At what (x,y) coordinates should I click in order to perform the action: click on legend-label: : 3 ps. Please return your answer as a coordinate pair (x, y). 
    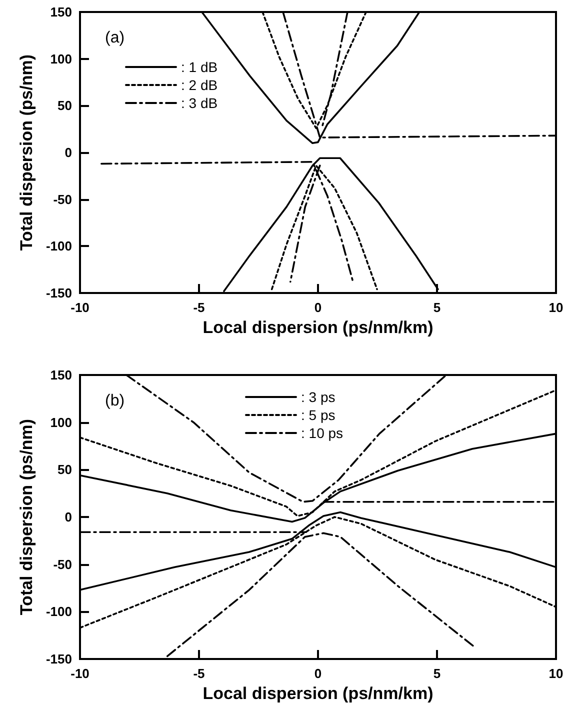
    Looking at the image, I should click on (318, 397).